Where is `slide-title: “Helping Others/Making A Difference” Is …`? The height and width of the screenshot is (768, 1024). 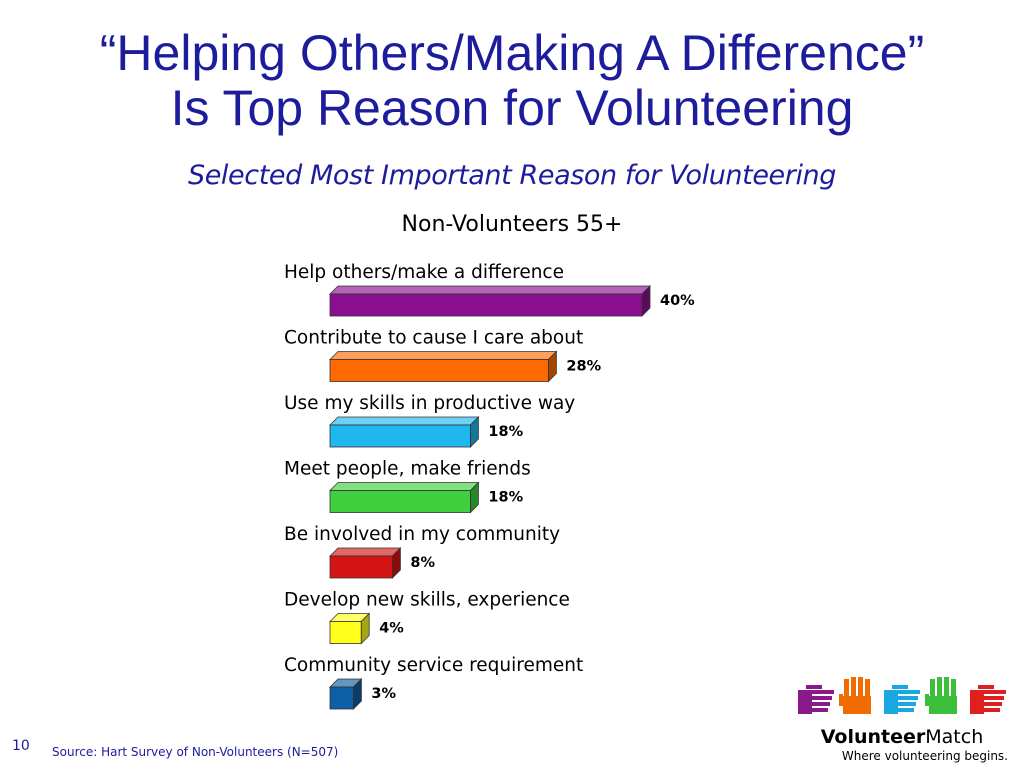
slide-title: “Helping Others/Making A Difference” Is … is located at coordinates (512, 81).